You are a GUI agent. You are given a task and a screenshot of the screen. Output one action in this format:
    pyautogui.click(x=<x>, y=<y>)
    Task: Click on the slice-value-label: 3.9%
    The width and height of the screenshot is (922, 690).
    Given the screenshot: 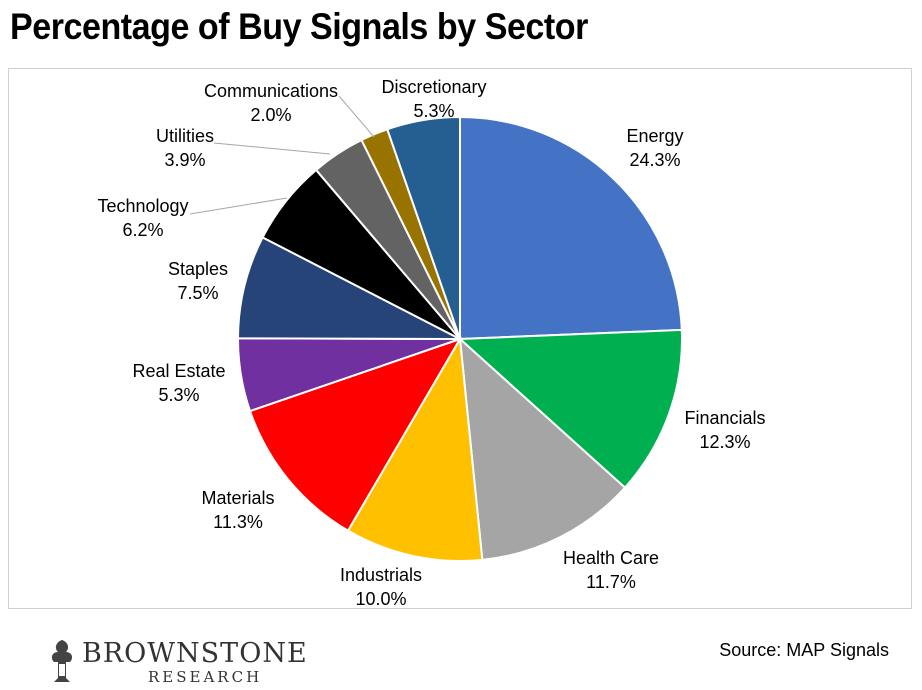 What is the action you would take?
    pyautogui.click(x=184, y=160)
    